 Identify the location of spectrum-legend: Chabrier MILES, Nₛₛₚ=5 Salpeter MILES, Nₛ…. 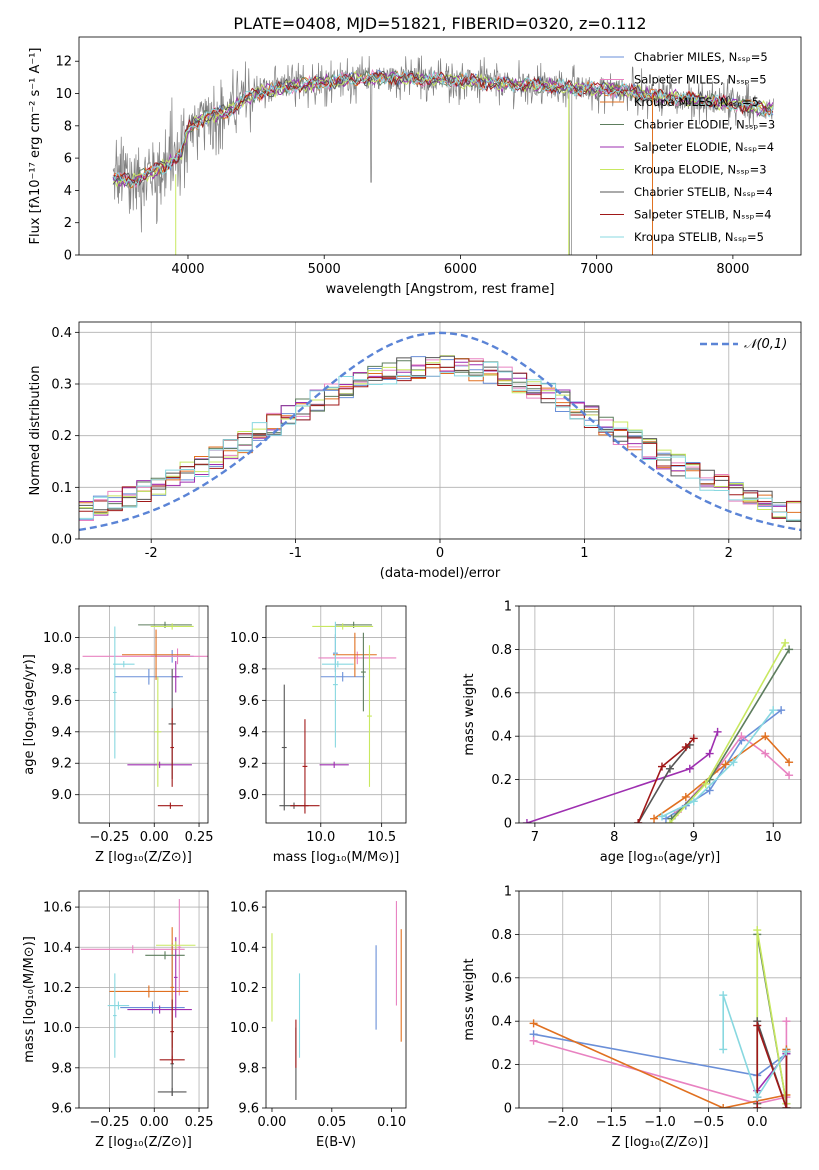
(687, 147).